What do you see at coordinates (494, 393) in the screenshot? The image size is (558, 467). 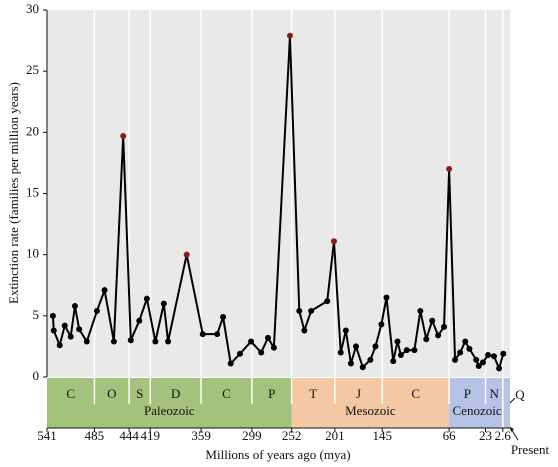 I see `period-label: N` at bounding box center [494, 393].